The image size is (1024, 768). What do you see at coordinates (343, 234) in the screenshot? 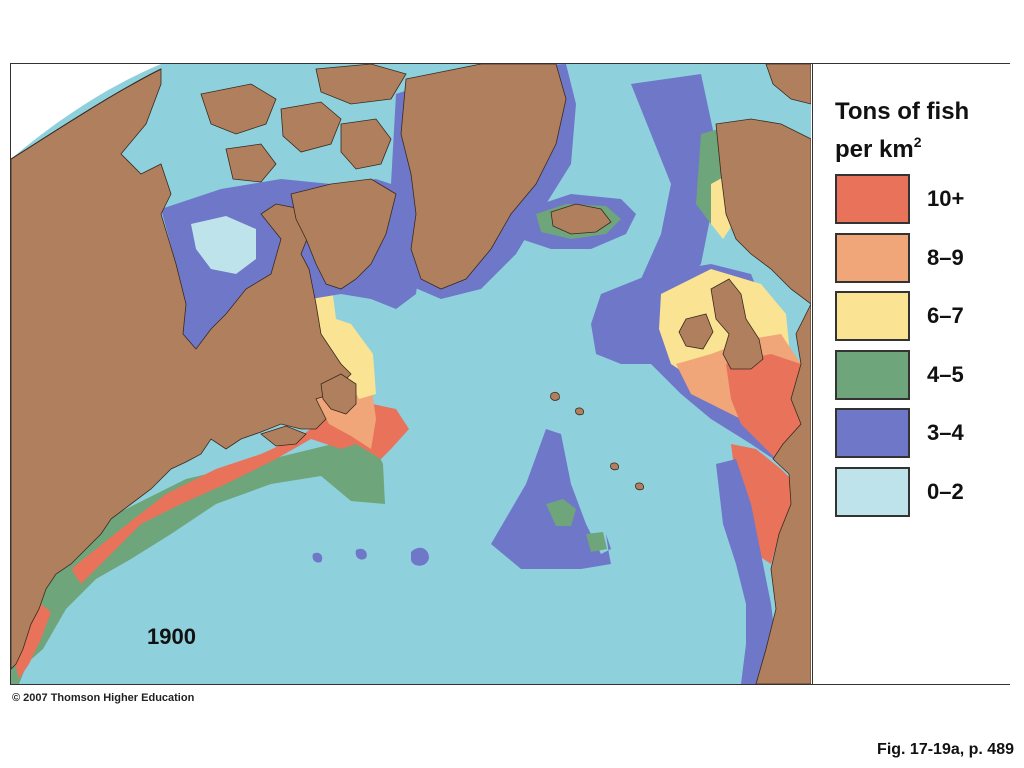
I see `land-baffin-island` at bounding box center [343, 234].